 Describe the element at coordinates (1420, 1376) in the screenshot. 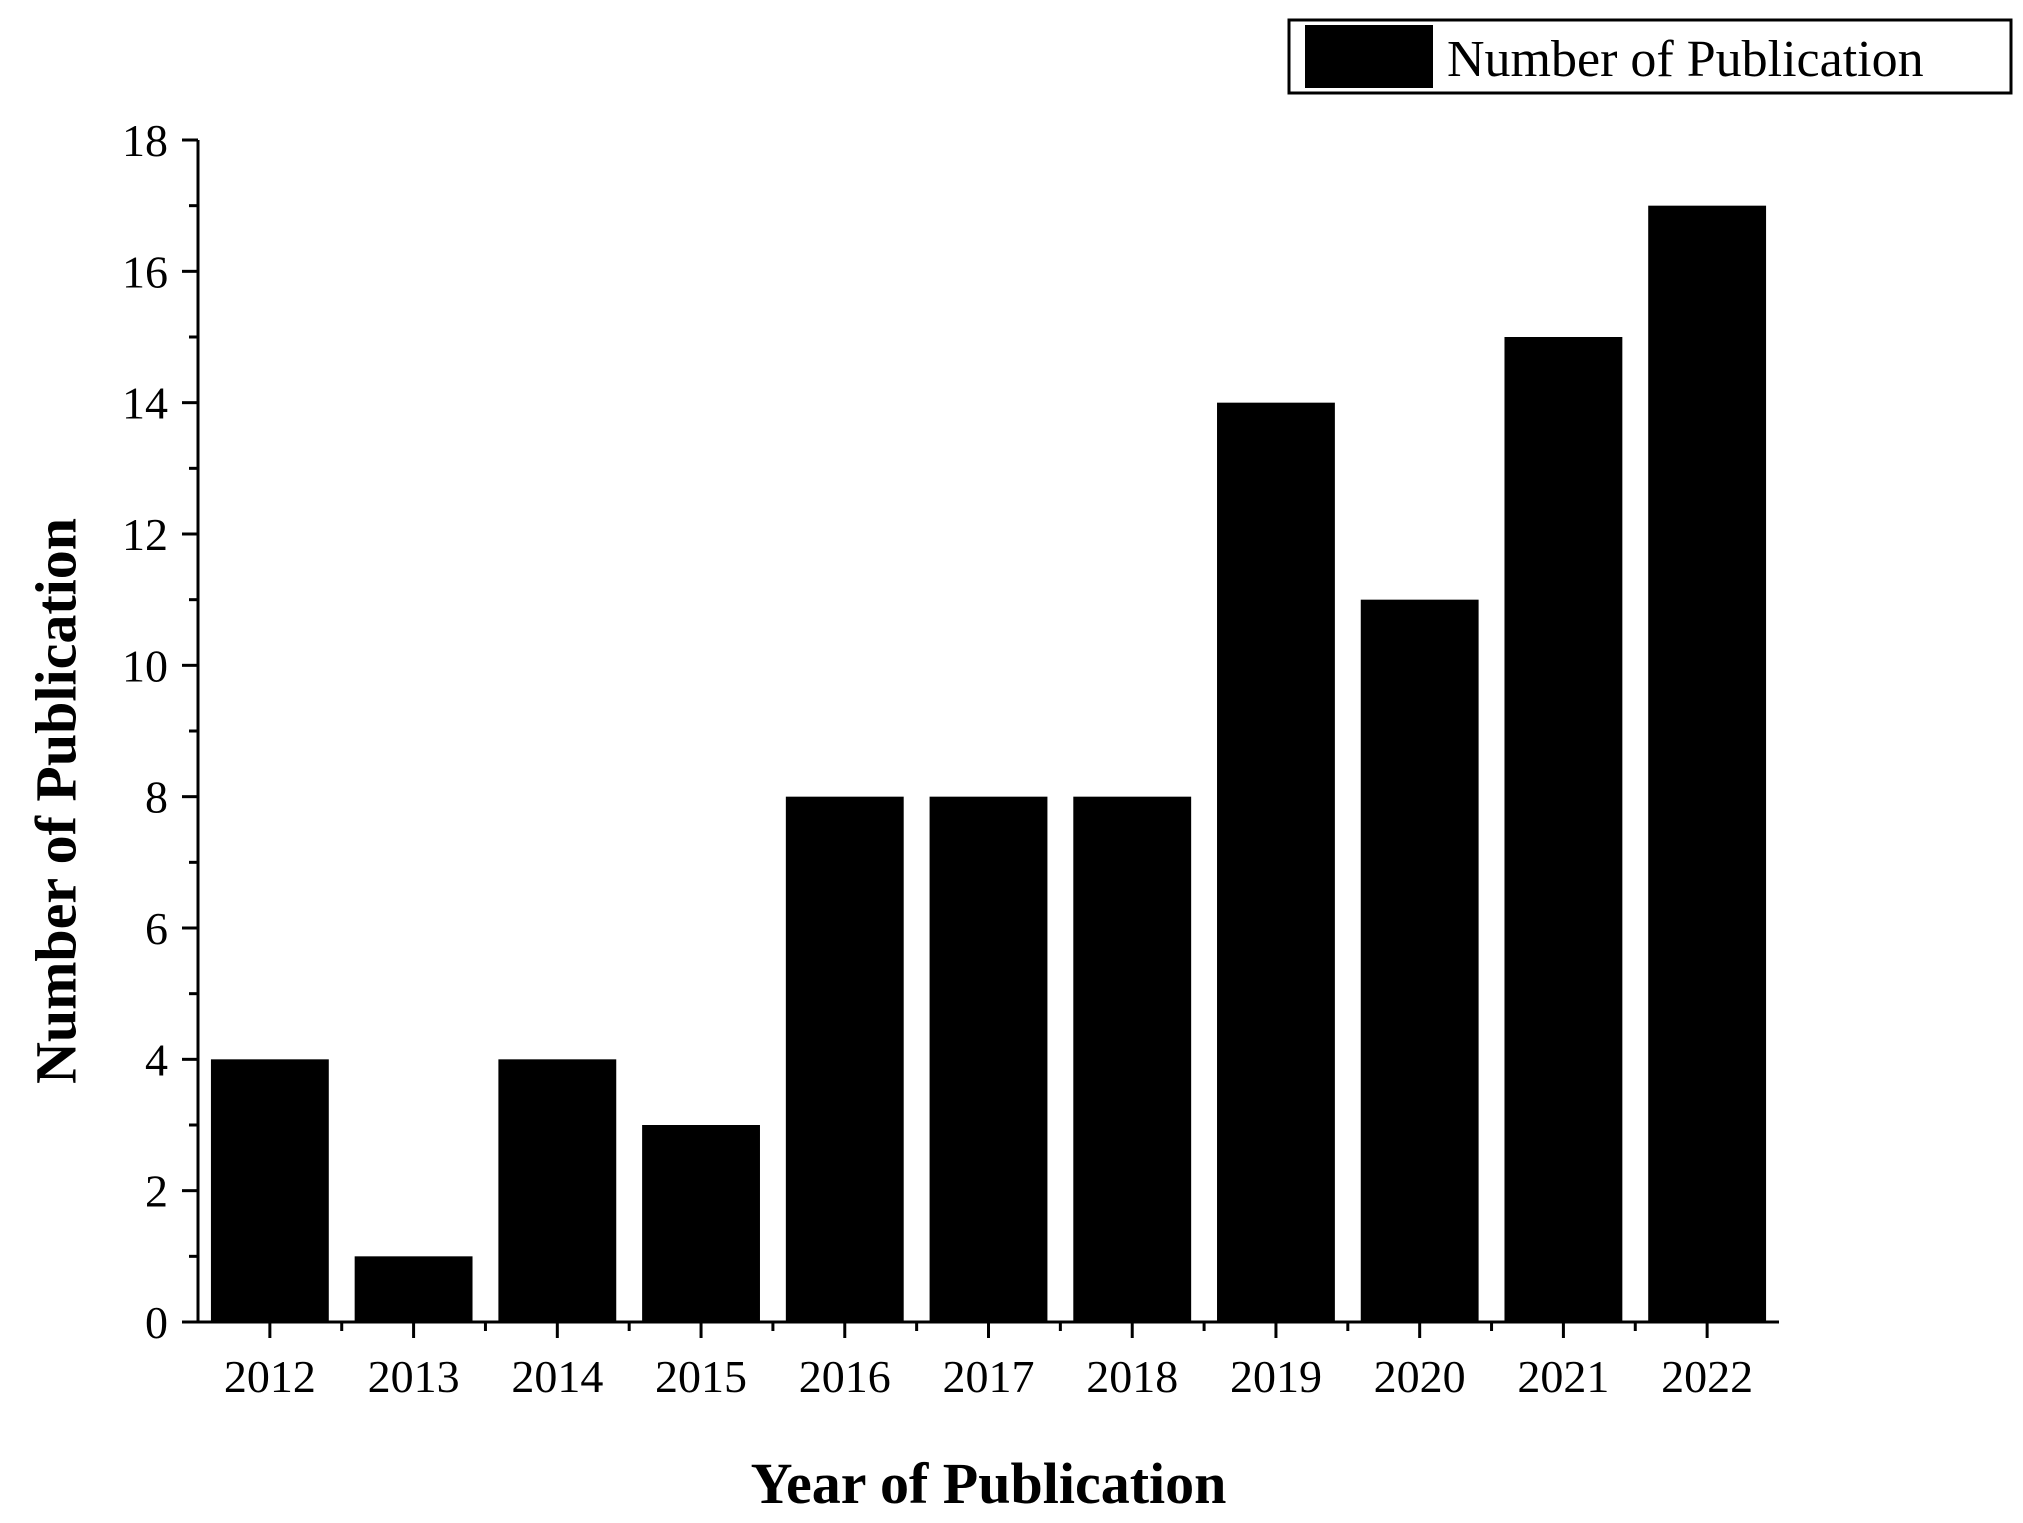

I see `x-tick-label: 2020` at that location.